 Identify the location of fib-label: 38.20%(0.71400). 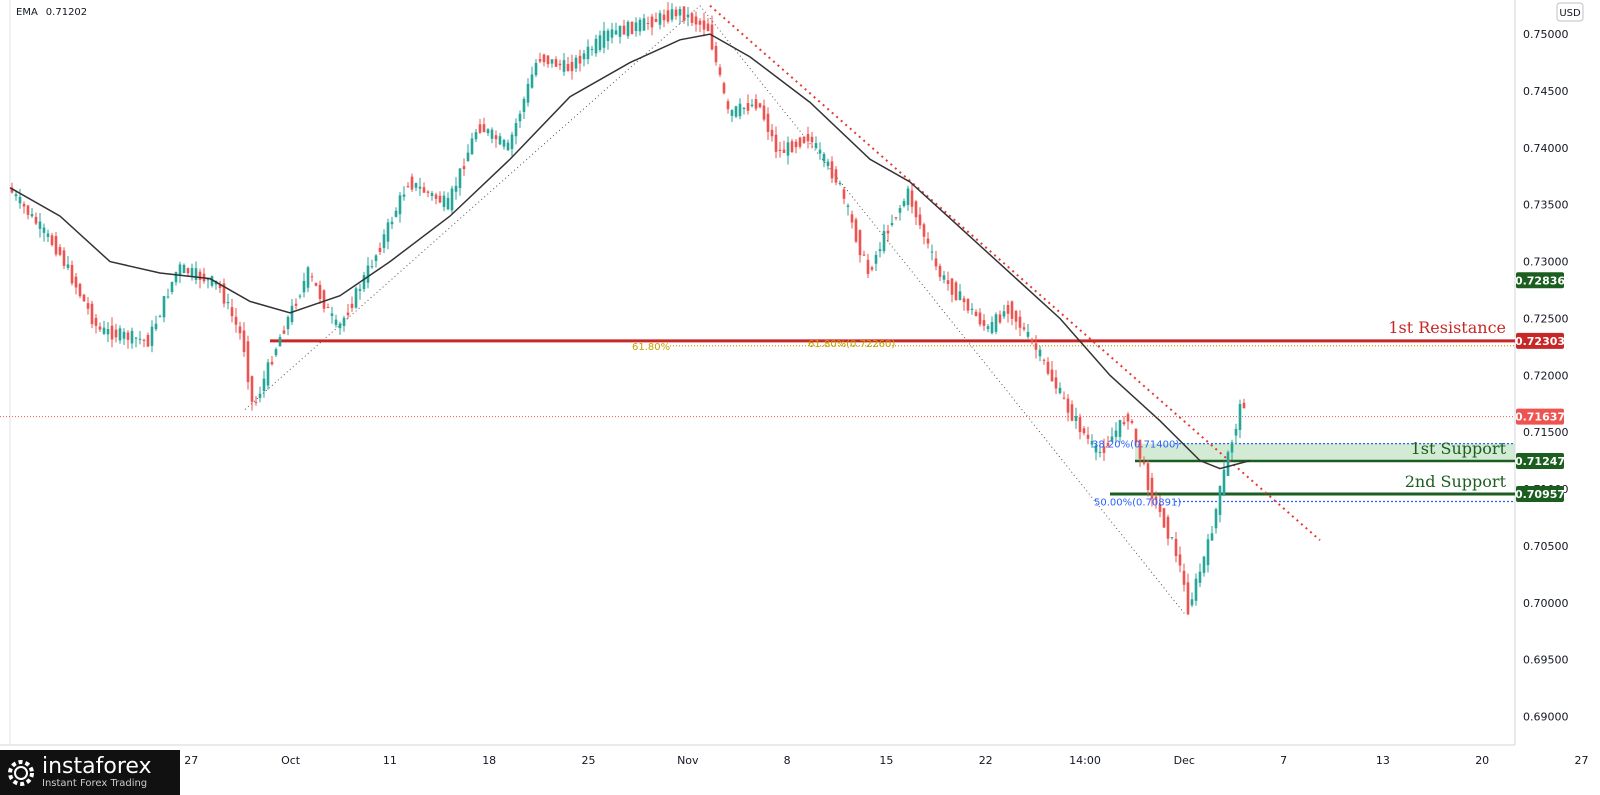
(1135, 445).